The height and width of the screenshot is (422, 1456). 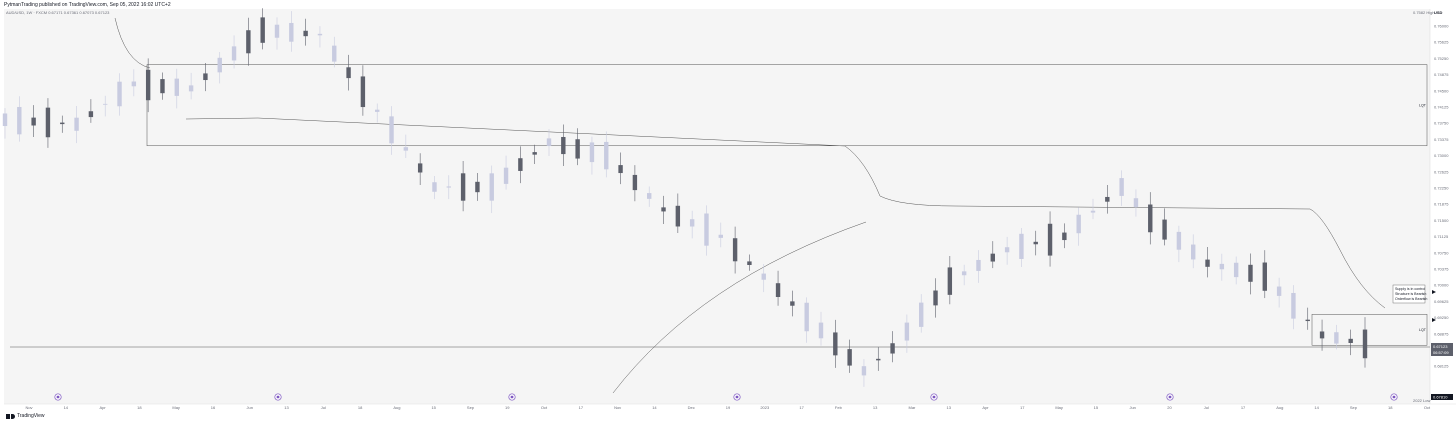 What do you see at coordinates (25, 416) in the screenshot?
I see `tradingview-footer: TradingView` at bounding box center [25, 416].